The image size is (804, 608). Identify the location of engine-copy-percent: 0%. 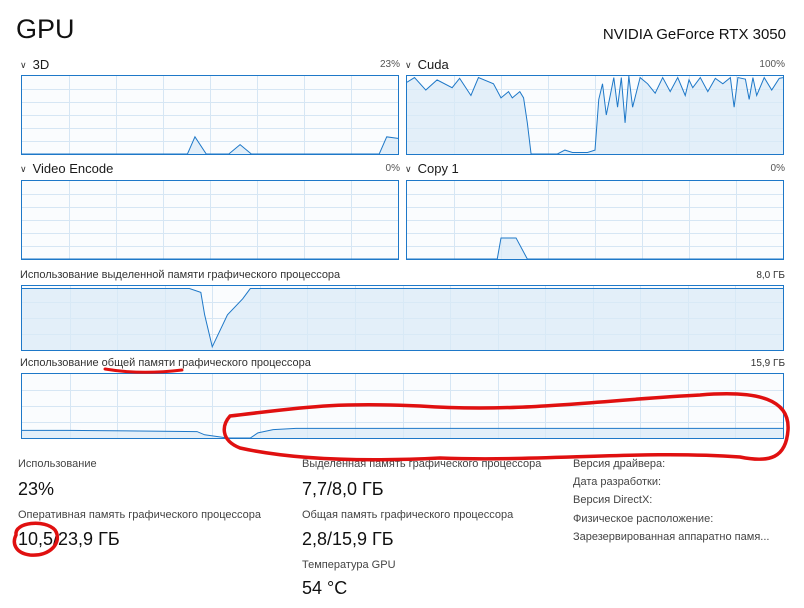
(777, 168).